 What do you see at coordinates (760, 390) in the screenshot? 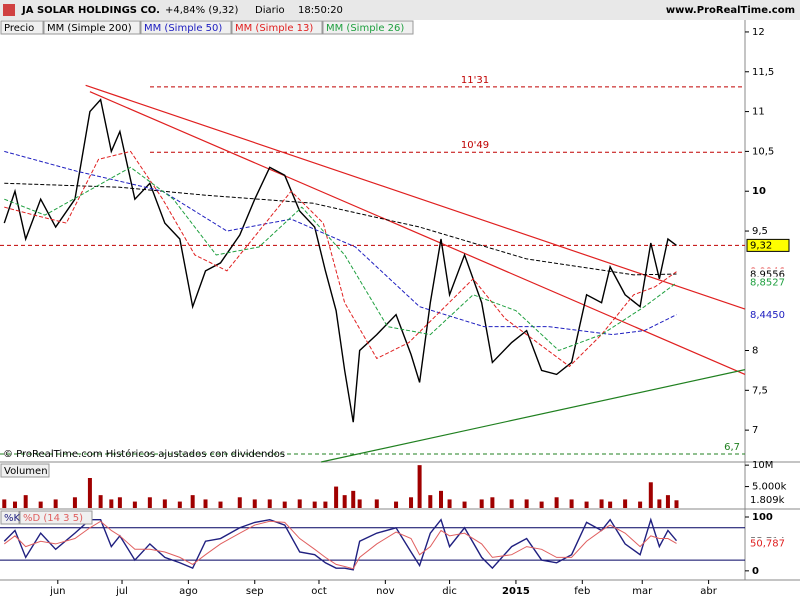
I see `y-tick-label: 7,5` at bounding box center [760, 390].